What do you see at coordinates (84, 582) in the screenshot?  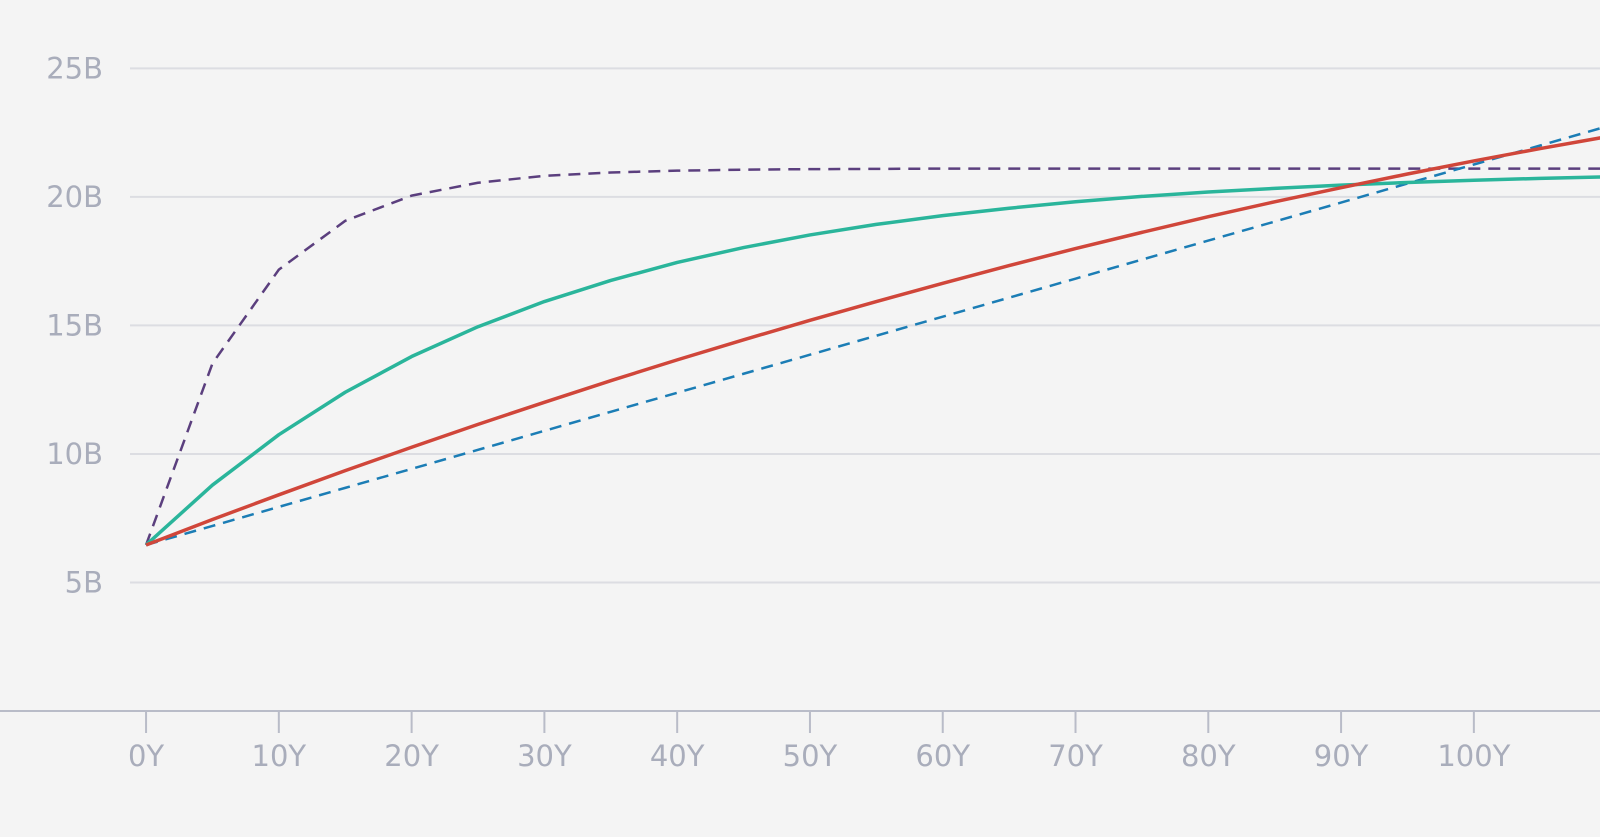 I see `y-tick-label: 5B` at bounding box center [84, 582].